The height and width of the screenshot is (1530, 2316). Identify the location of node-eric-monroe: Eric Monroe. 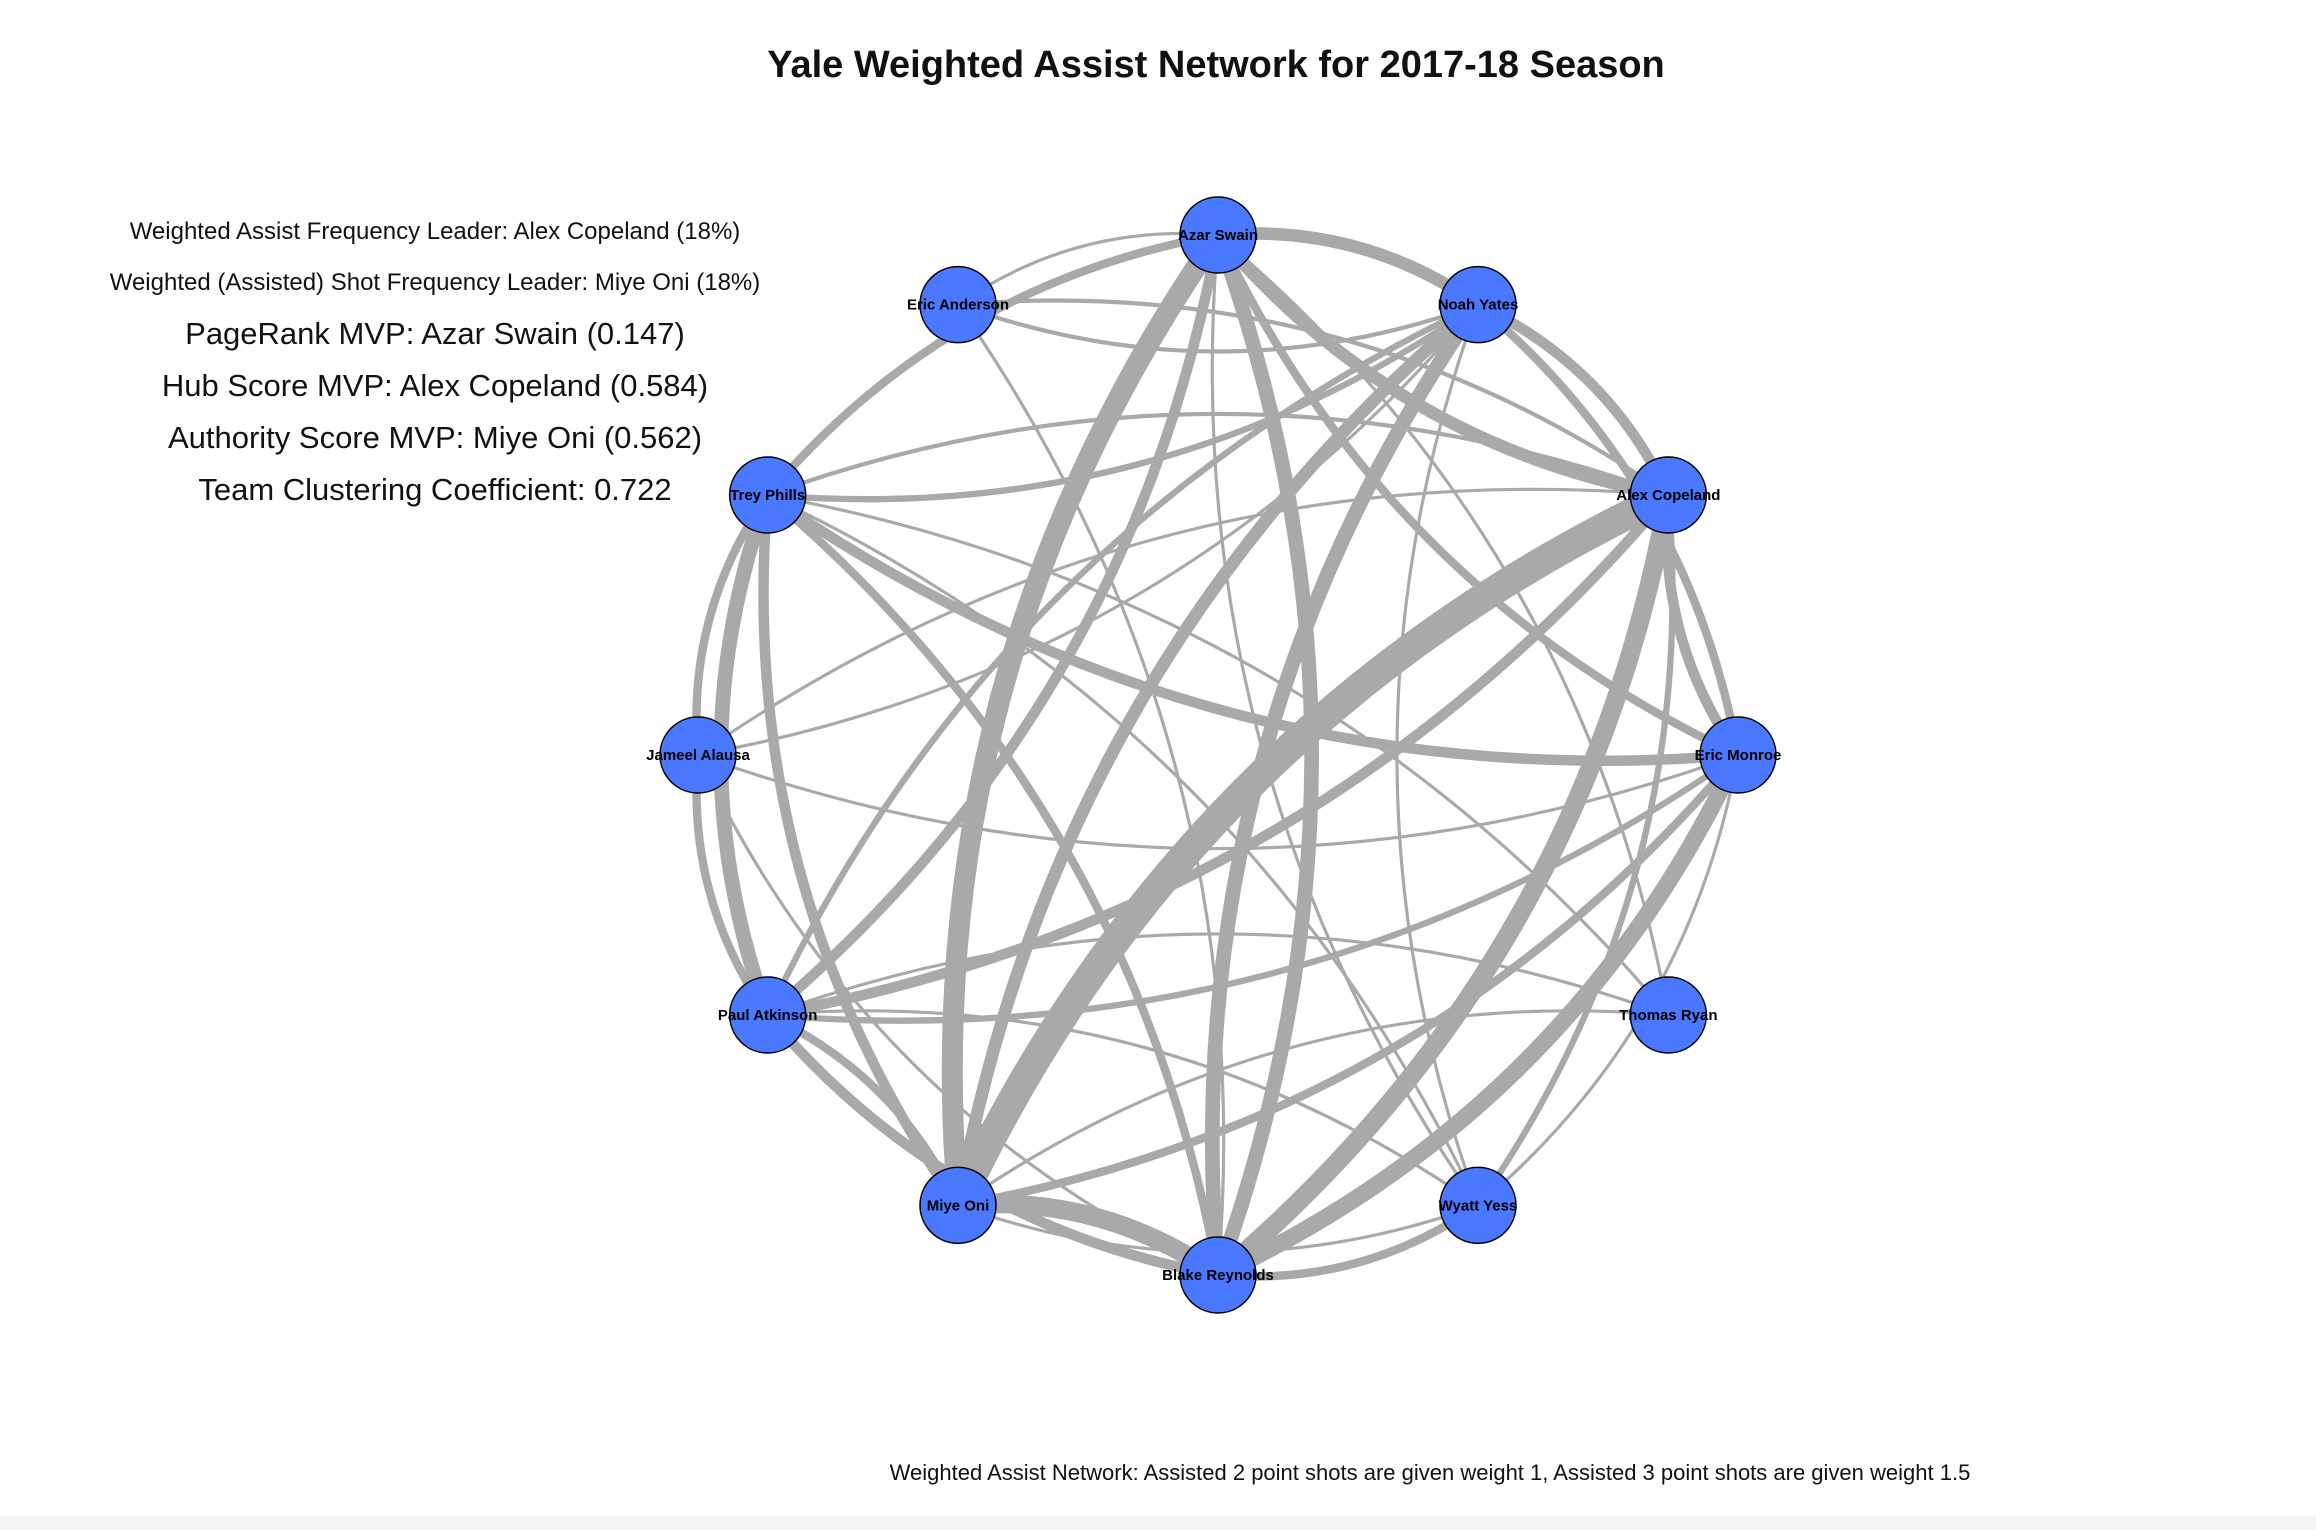
(1738, 755).